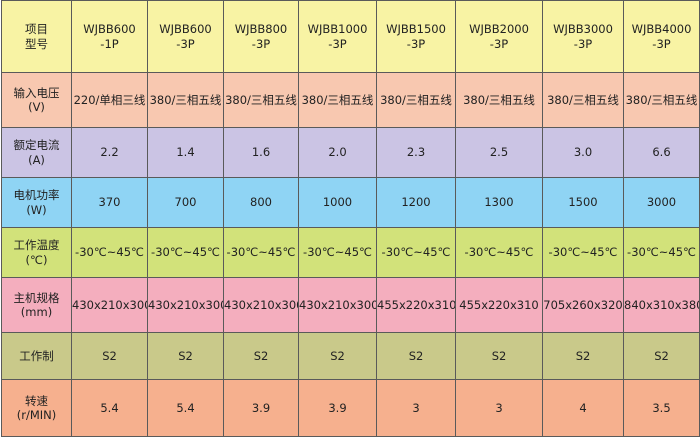 Image resolution: width=700 pixels, height=437 pixels. Describe the element at coordinates (661, 408) in the screenshot. I see `value-cell: 3.5` at that location.